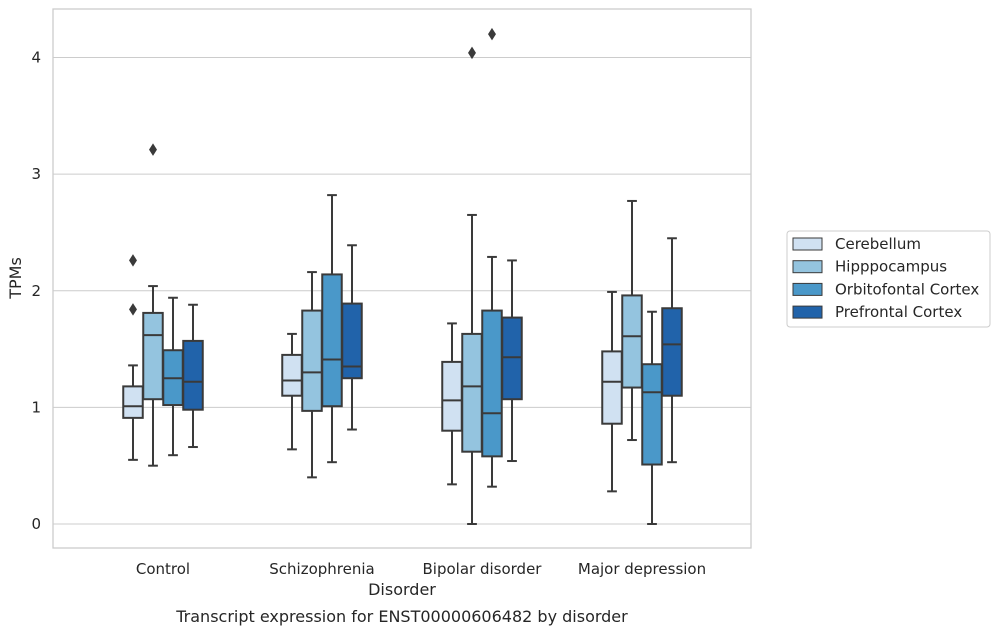 This screenshot has height=634, width=999. I want to click on legend-label-2: Orbitofontal Cortex, so click(907, 289).